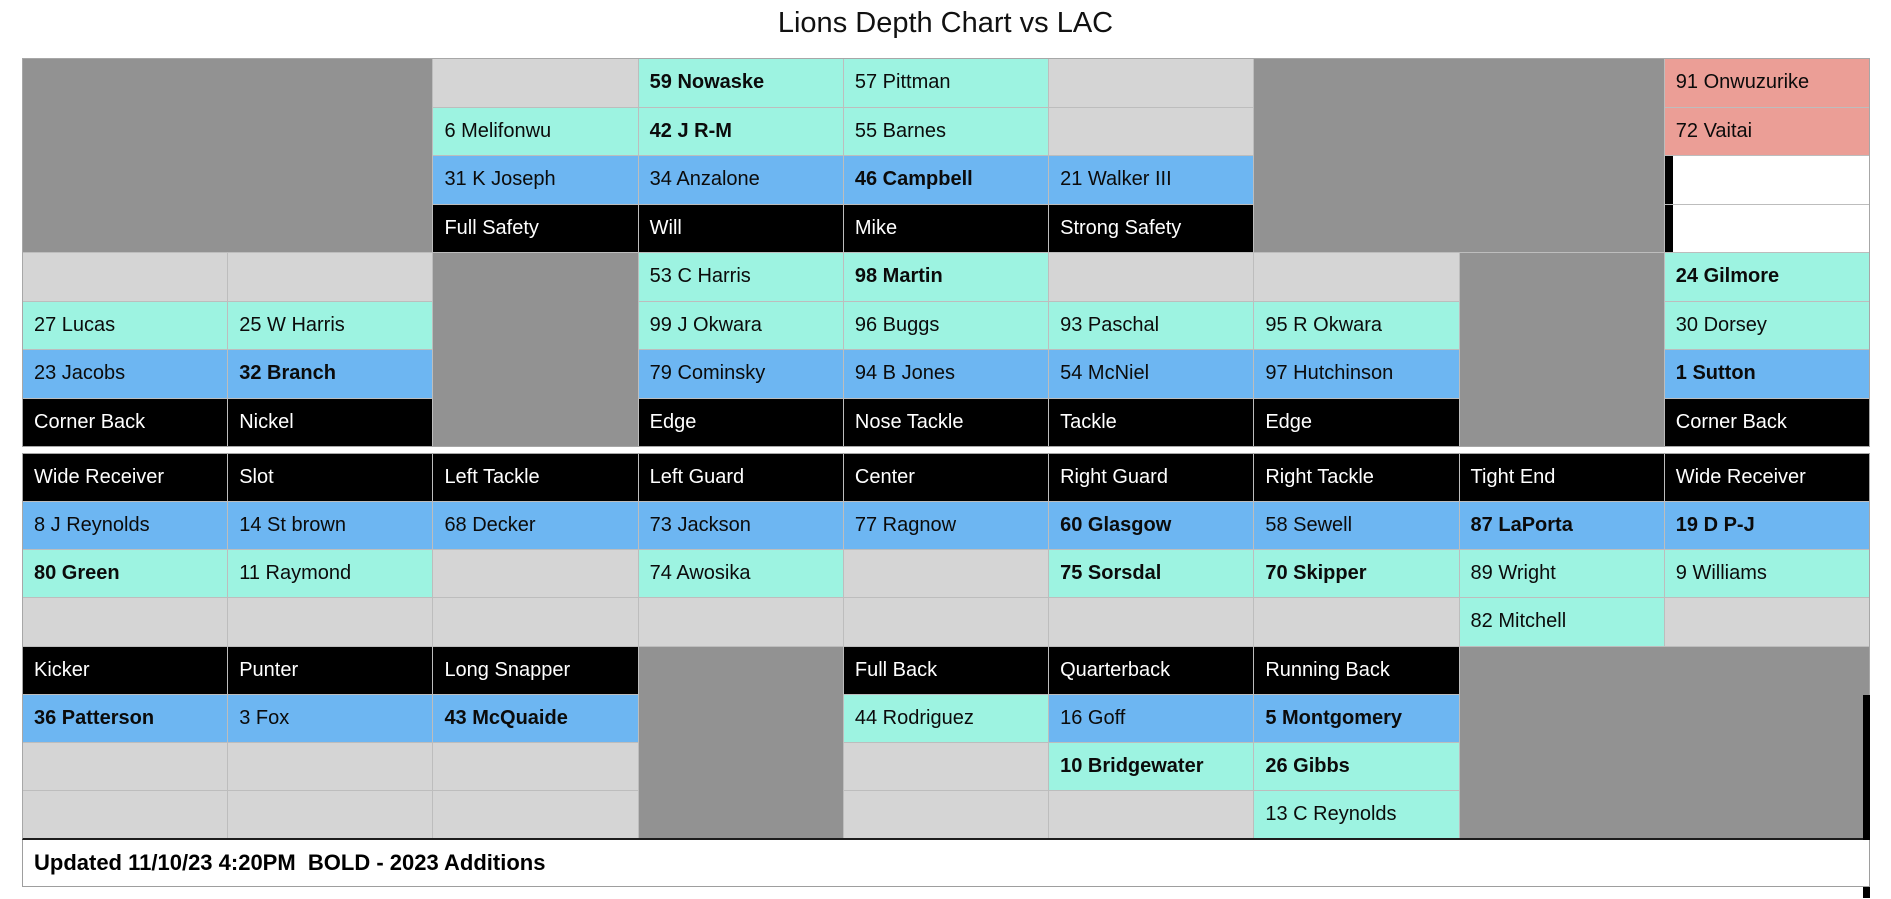 The image size is (1891, 899). I want to click on position-center: Center, so click(946, 478).